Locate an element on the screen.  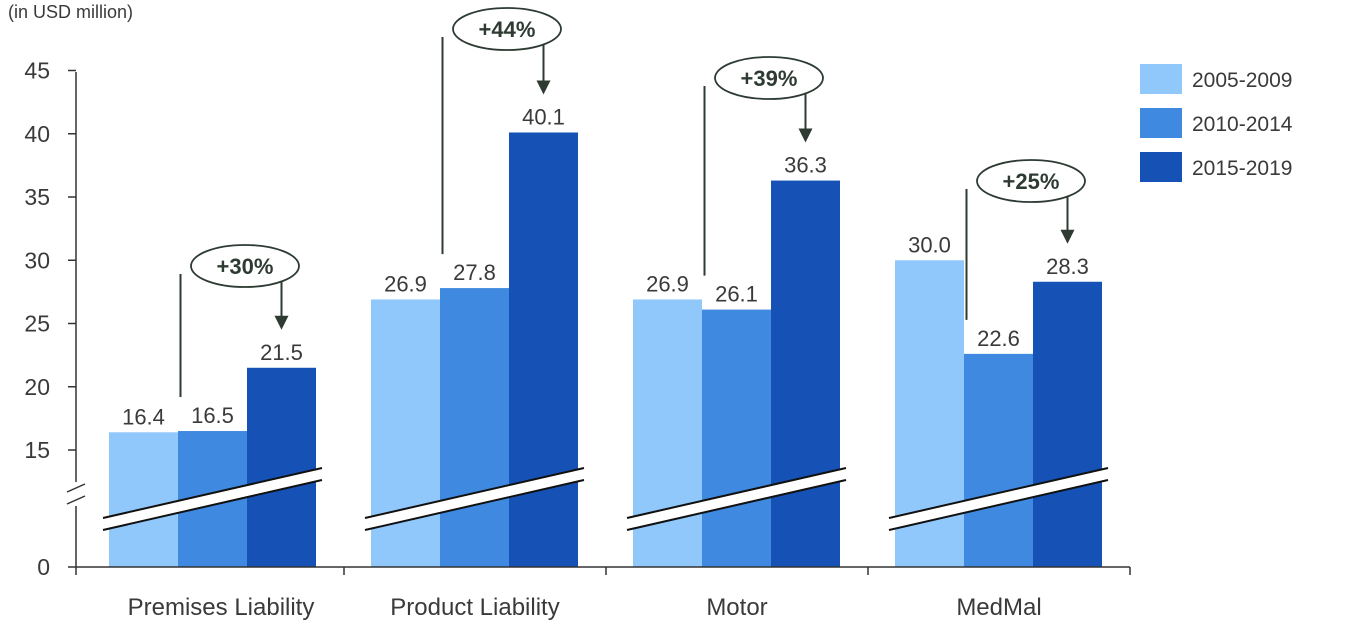
y-tick-label: 40 is located at coordinates (37, 134).